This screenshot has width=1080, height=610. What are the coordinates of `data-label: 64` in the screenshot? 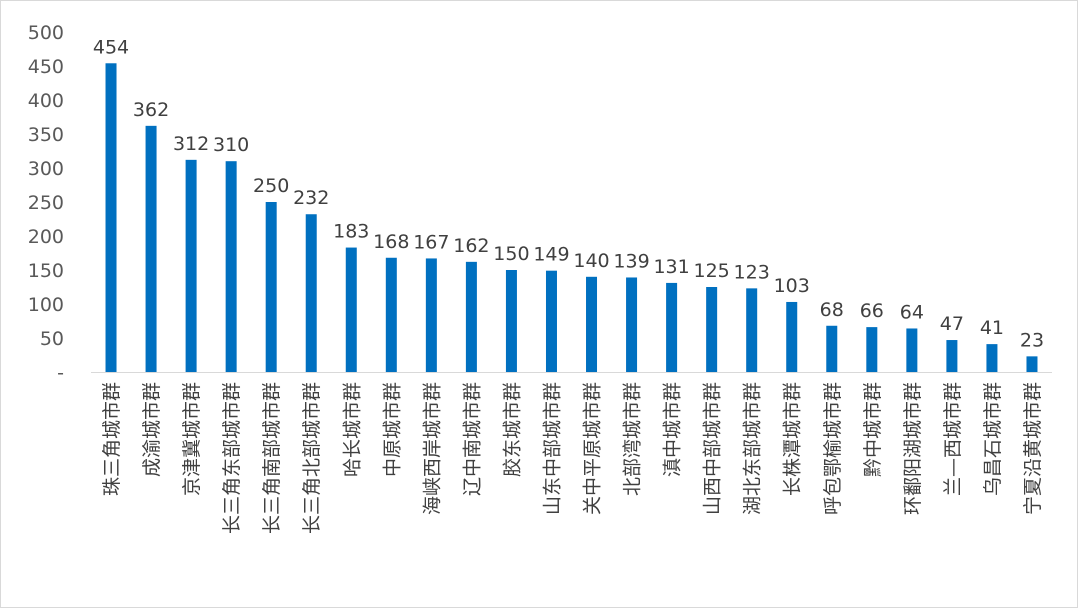 It's located at (912, 312).